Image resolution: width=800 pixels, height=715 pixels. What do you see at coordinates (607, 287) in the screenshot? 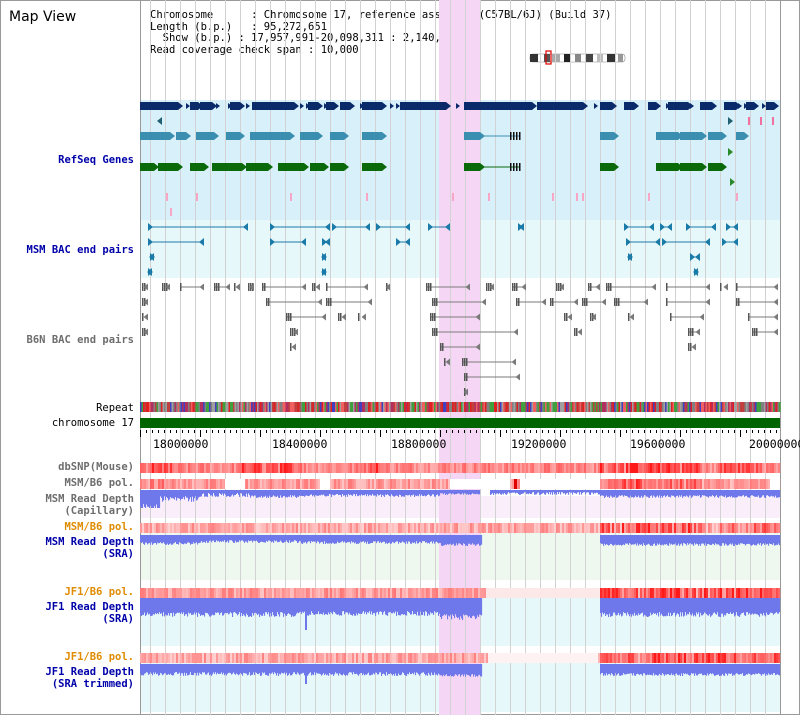
I see `bac-end-mark` at bounding box center [607, 287].